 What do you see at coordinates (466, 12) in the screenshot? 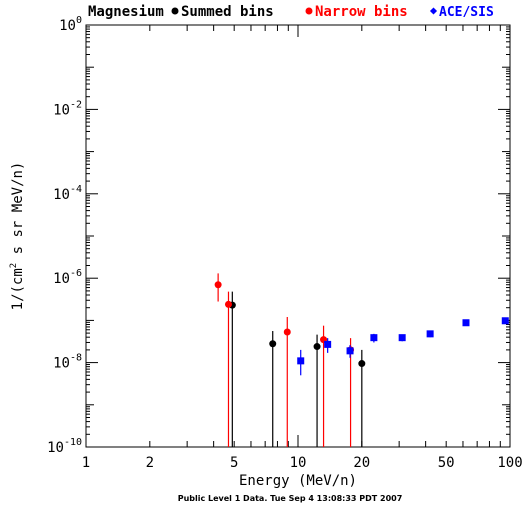
I see `legend-ace-label: ACE/SIS` at bounding box center [466, 12].